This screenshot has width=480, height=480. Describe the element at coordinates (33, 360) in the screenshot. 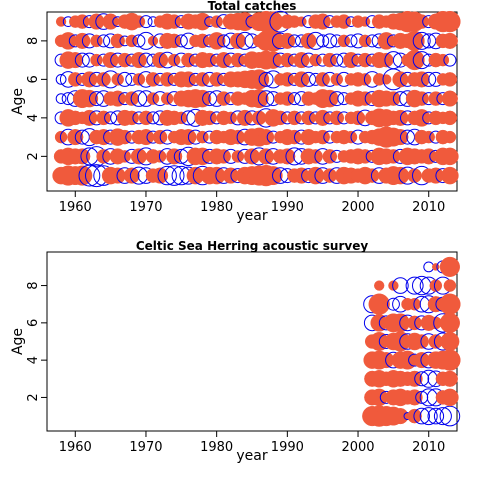

I see `y-tick-label: 4` at that location.